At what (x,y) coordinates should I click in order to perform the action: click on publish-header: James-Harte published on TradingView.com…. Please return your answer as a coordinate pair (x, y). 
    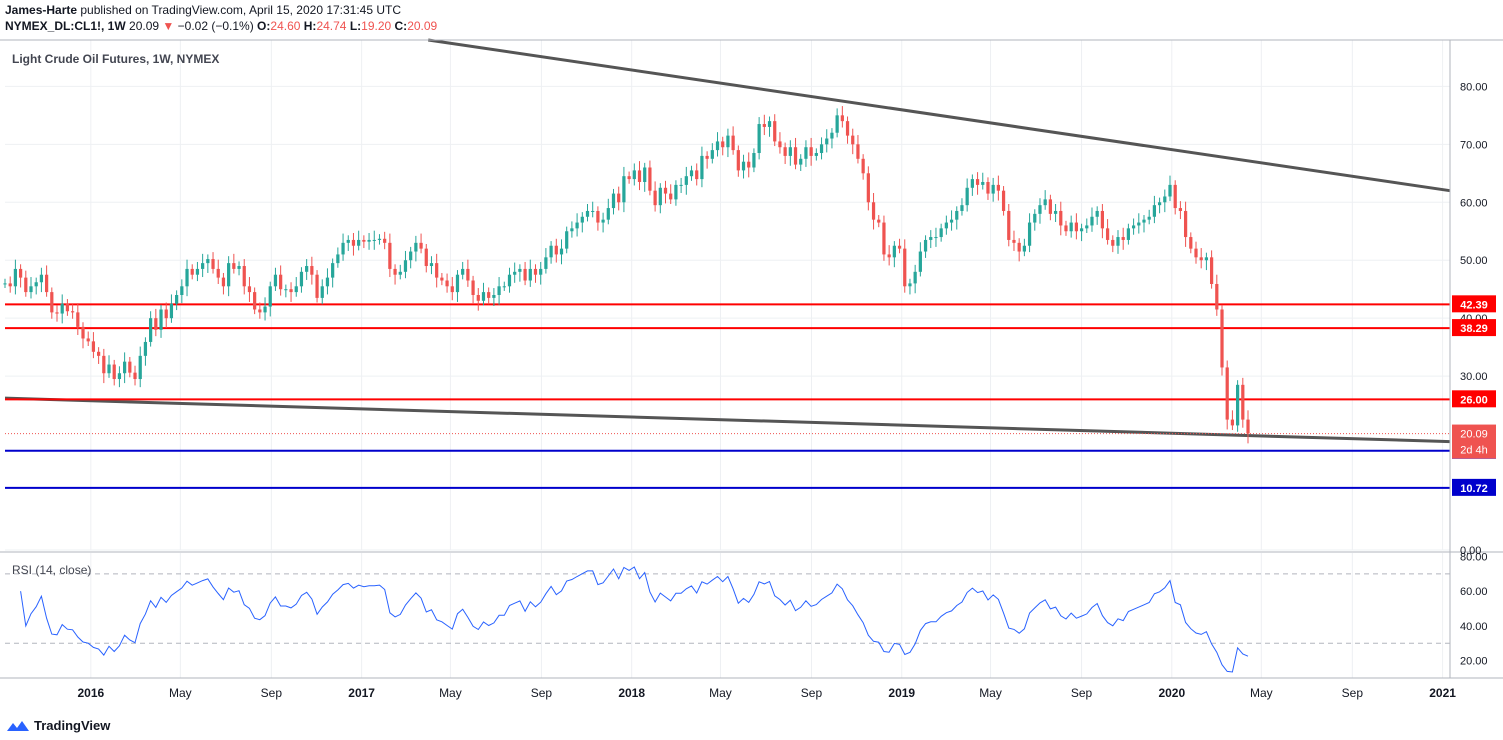
    Looking at the image, I should click on (221, 18).